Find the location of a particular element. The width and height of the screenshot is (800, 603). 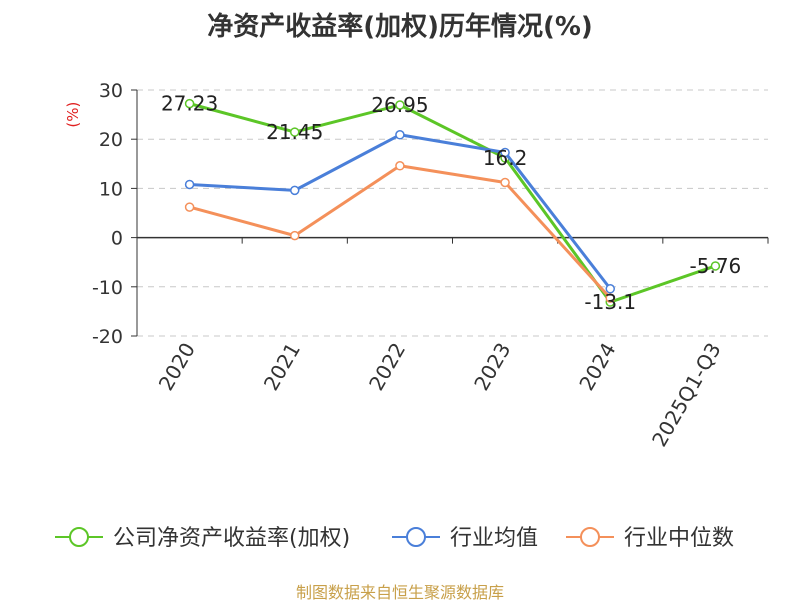

data-label: 21.45 is located at coordinates (294, 132).